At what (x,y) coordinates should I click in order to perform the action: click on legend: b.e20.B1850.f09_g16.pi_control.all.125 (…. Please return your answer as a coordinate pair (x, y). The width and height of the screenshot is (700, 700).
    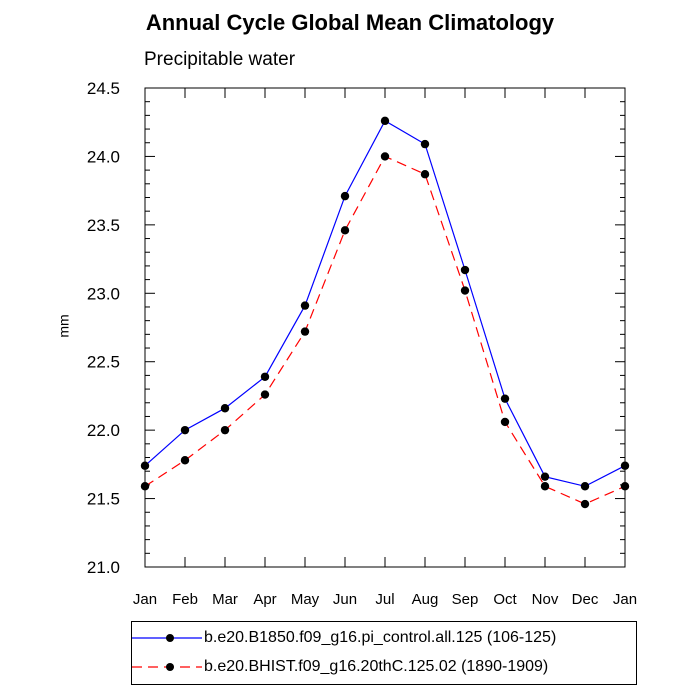
    Looking at the image, I should click on (384, 653).